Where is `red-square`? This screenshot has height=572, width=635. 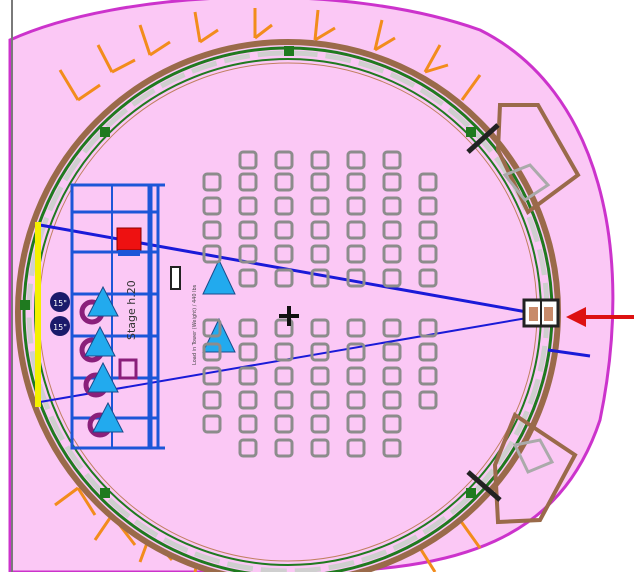 red-square is located at coordinates (129, 239).